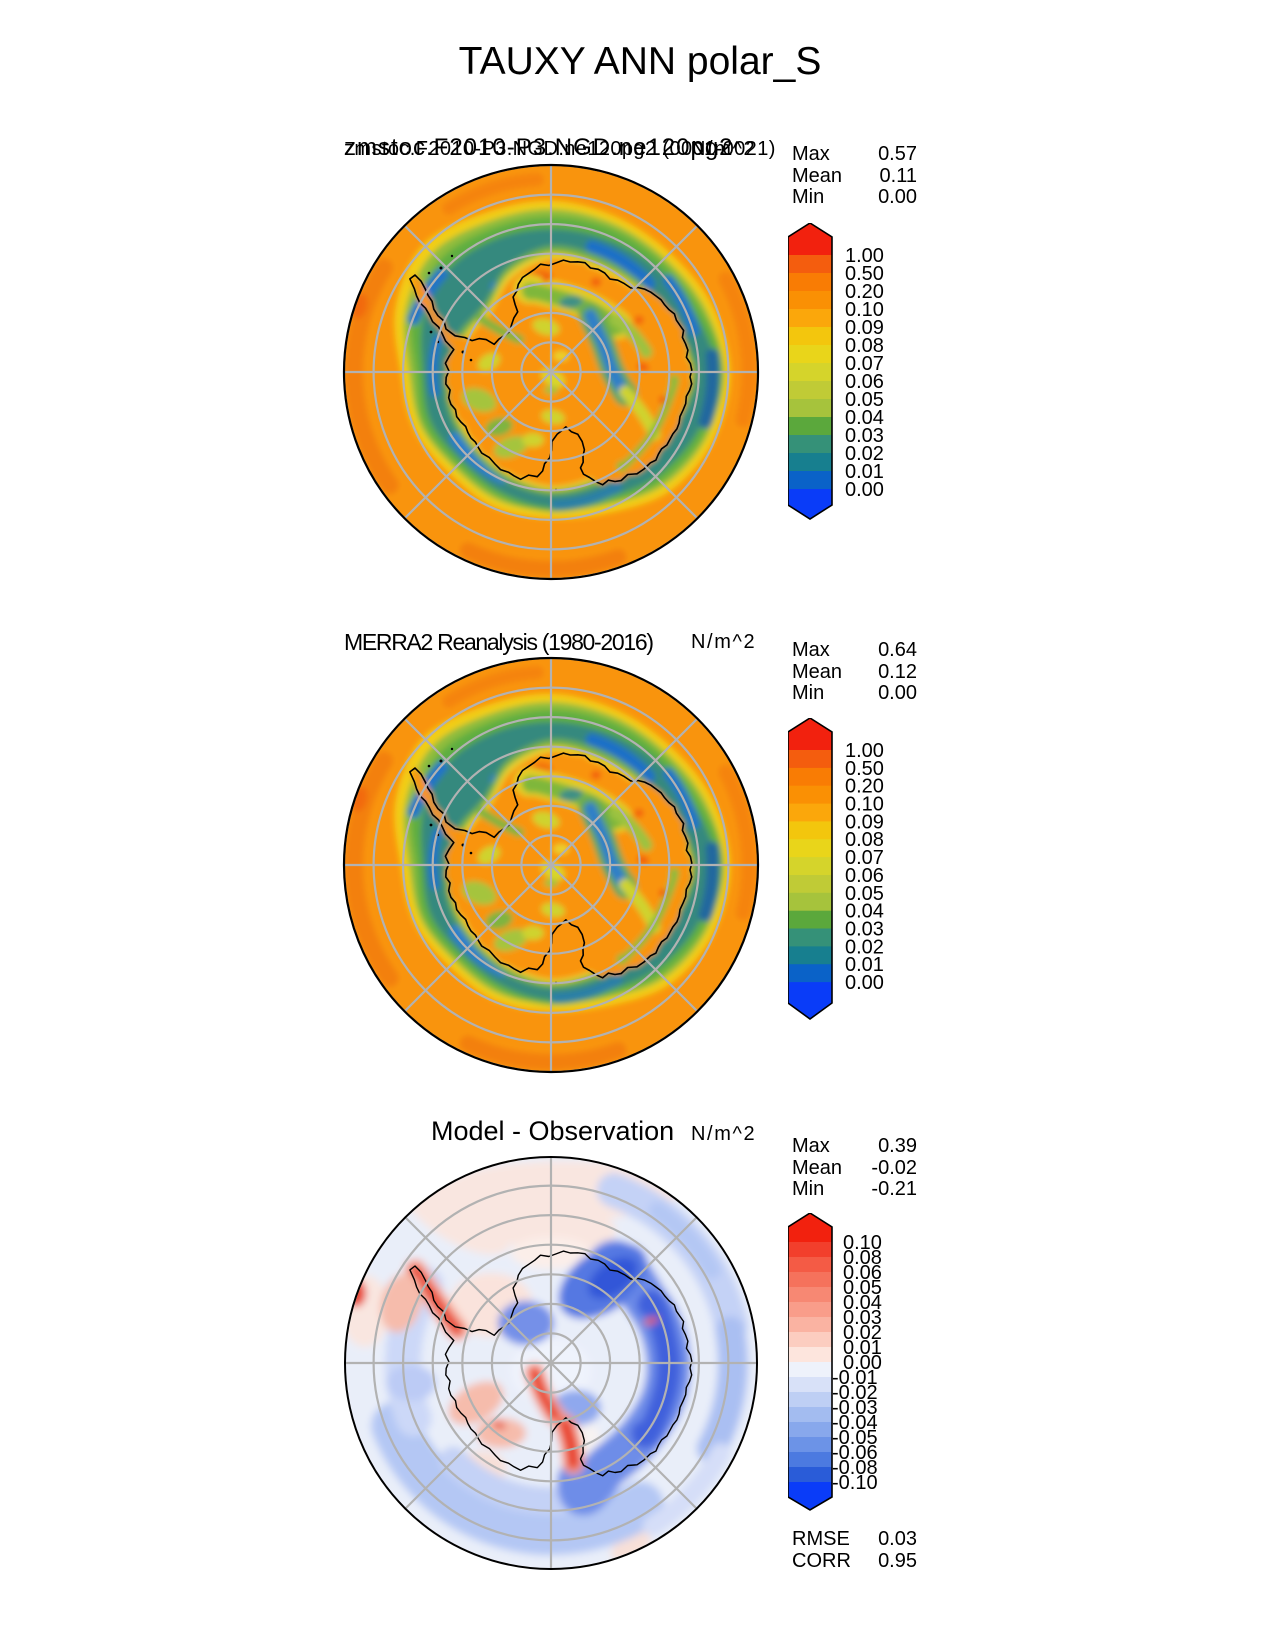 This screenshot has height=1650, width=1275. I want to click on svg-text: -0.06, so click(855, 1453).